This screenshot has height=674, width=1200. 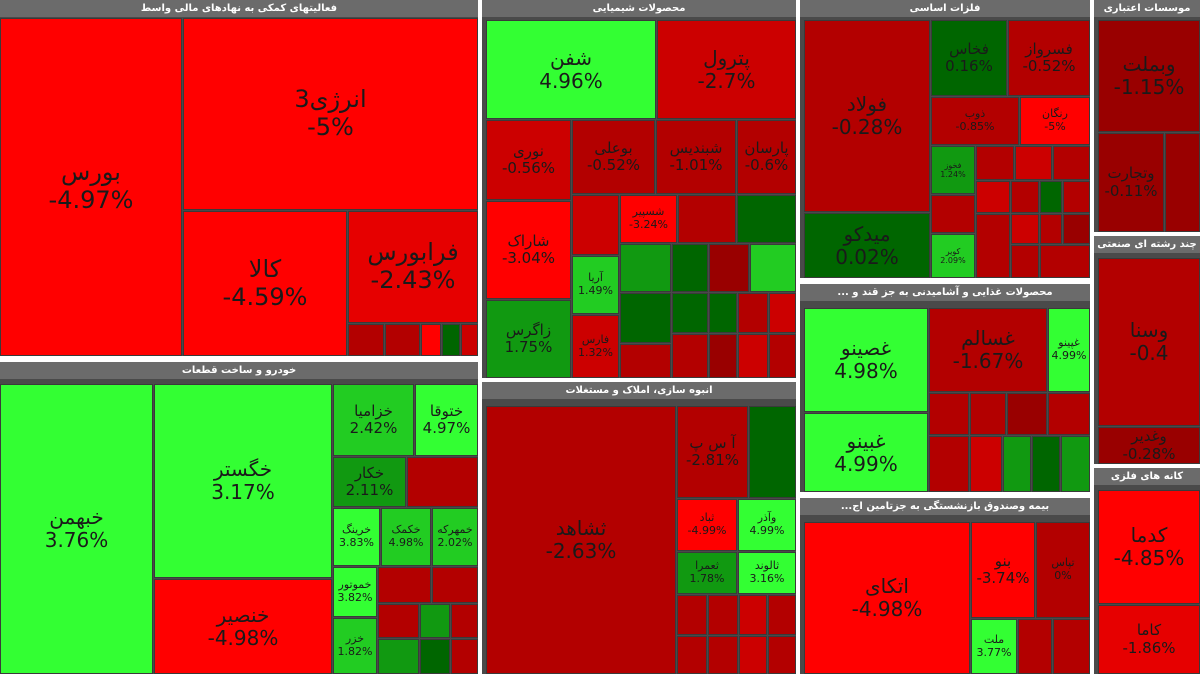 I want to click on tile-khzar: خزر 1.82%, so click(x=355, y=646).